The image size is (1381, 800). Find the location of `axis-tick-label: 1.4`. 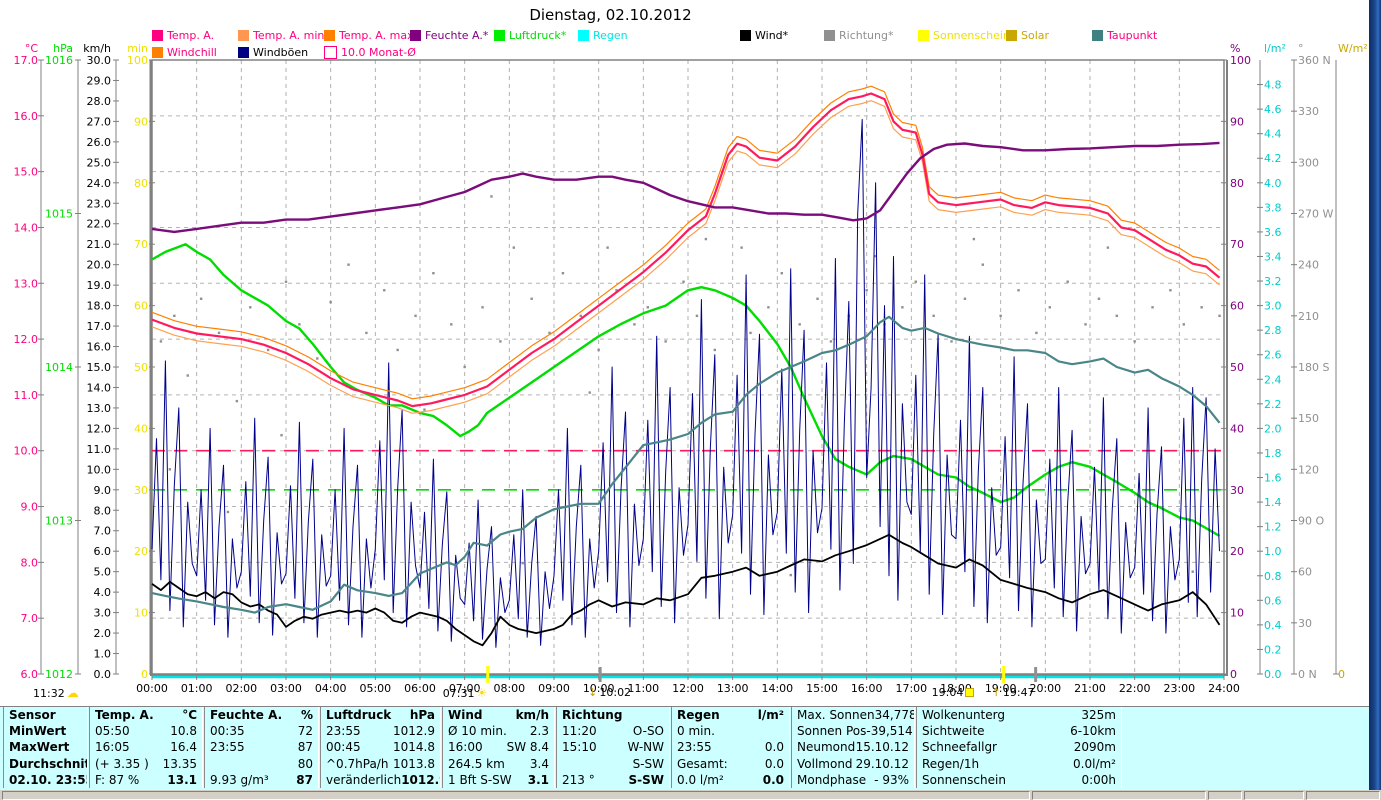

axis-tick-label: 1.4 is located at coordinates (1273, 502).